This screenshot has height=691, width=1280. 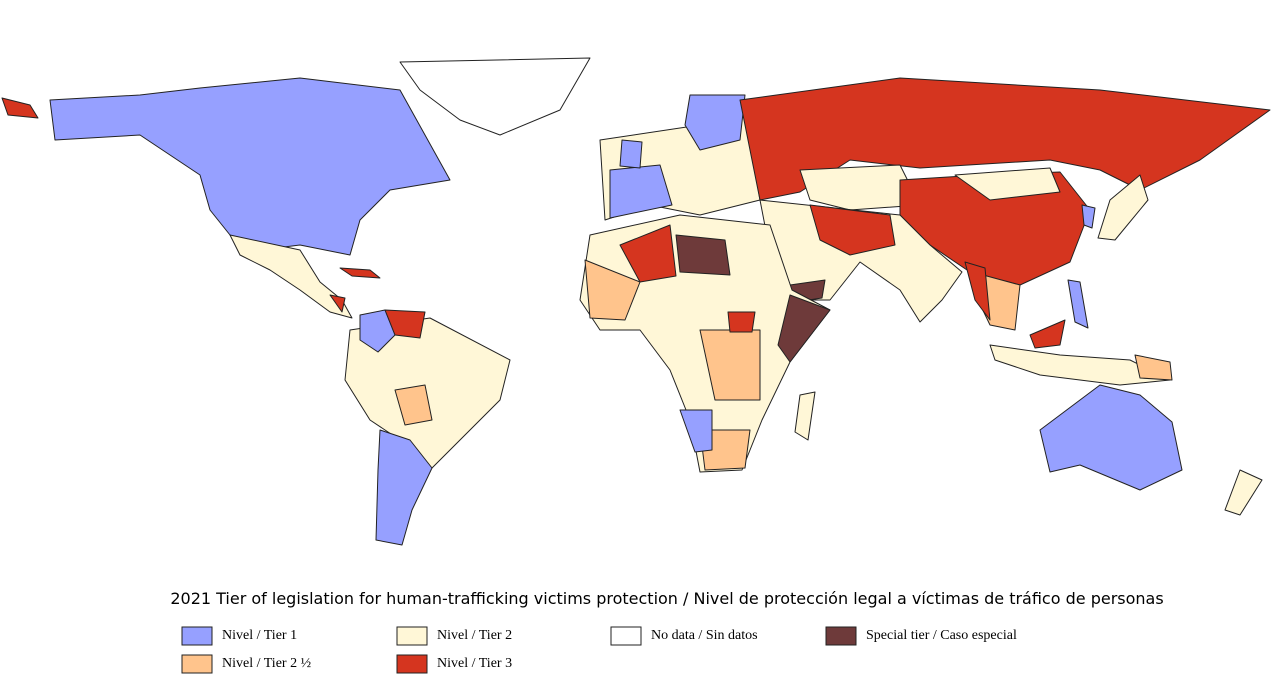 I want to click on southern-cone, so click(x=404, y=487).